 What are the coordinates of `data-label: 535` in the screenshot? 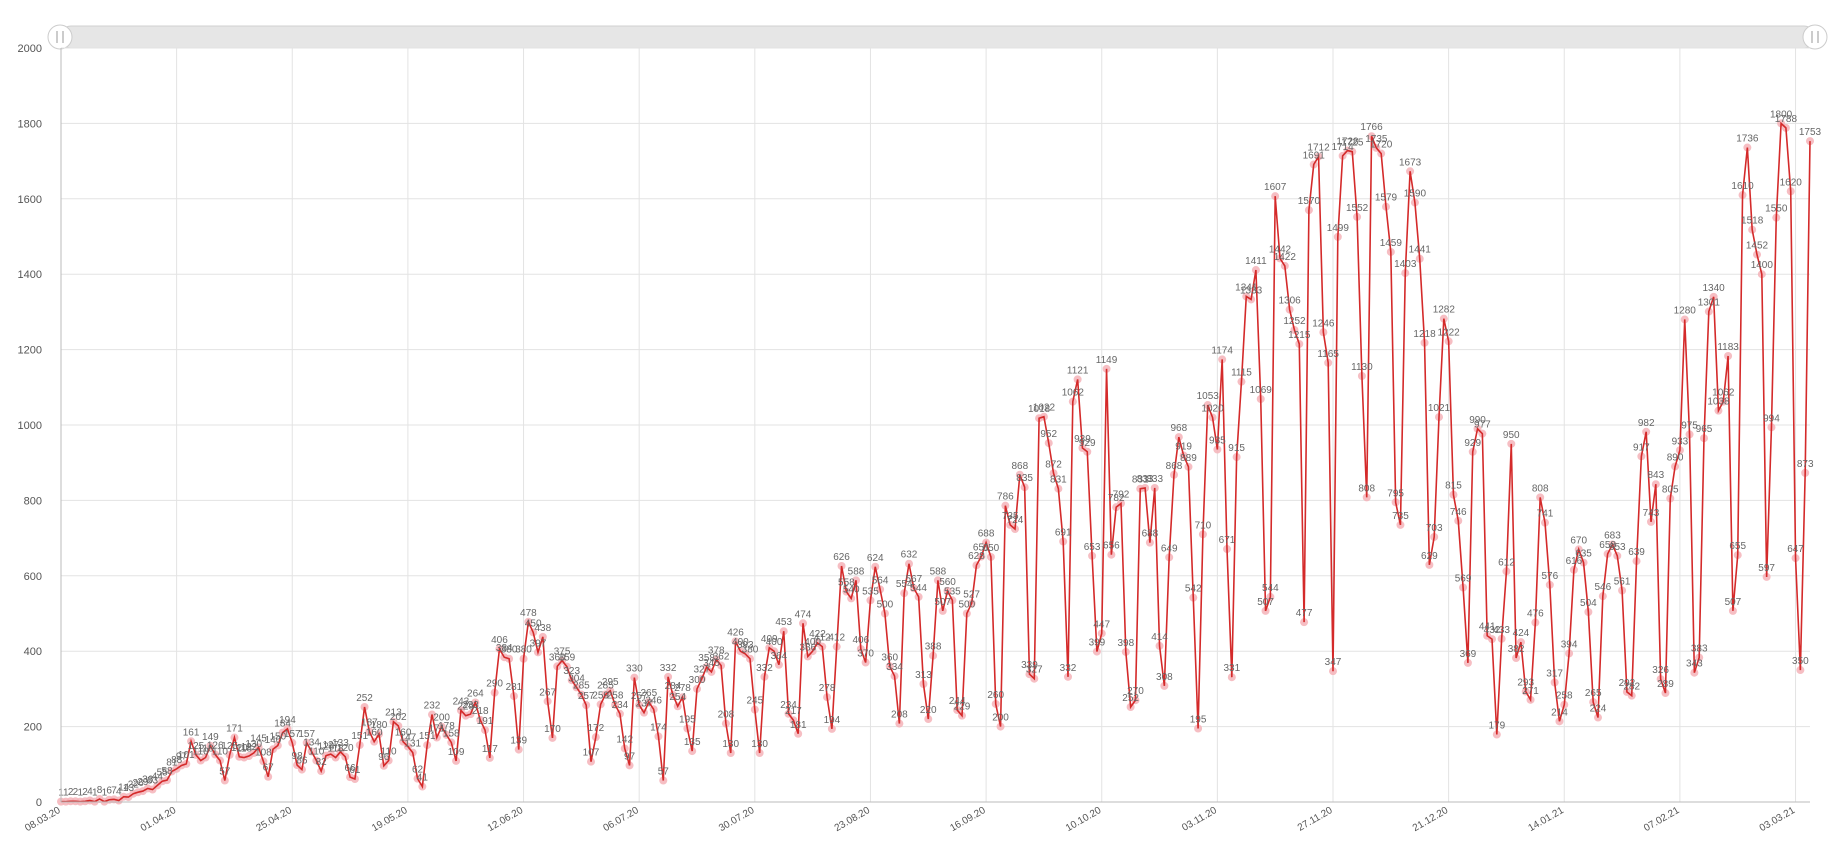 It's located at (870, 591).